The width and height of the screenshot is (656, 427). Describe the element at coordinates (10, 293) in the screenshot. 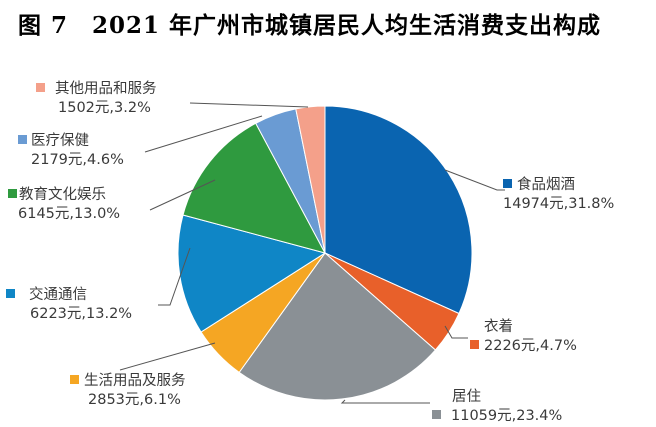

I see `transport-swatch-icon` at that location.